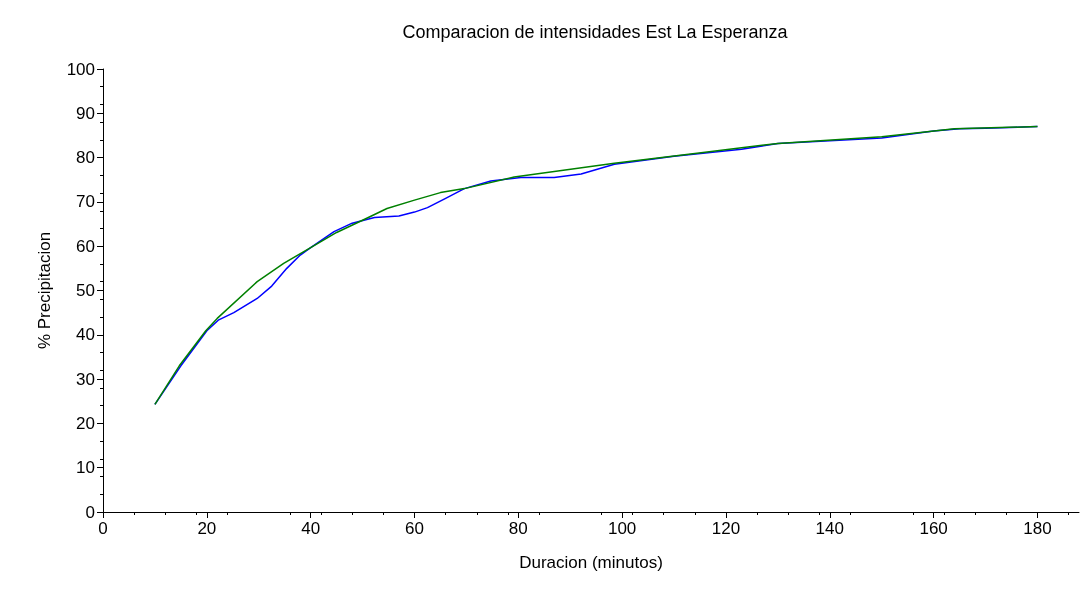 The height and width of the screenshot is (596, 1081). What do you see at coordinates (518, 528) in the screenshot?
I see `x-tick-label: 80` at bounding box center [518, 528].